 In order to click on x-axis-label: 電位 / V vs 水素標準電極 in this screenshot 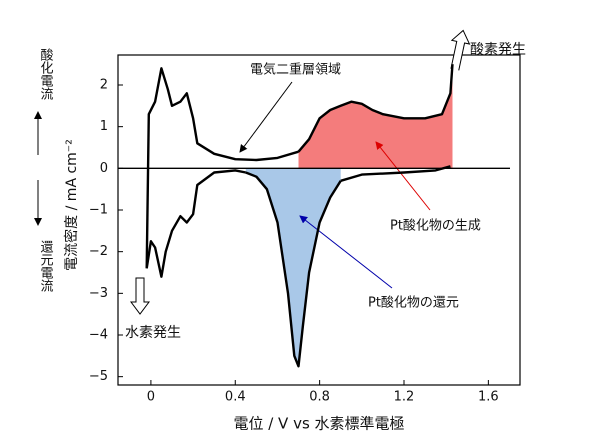, I will do `click(318, 424)`.